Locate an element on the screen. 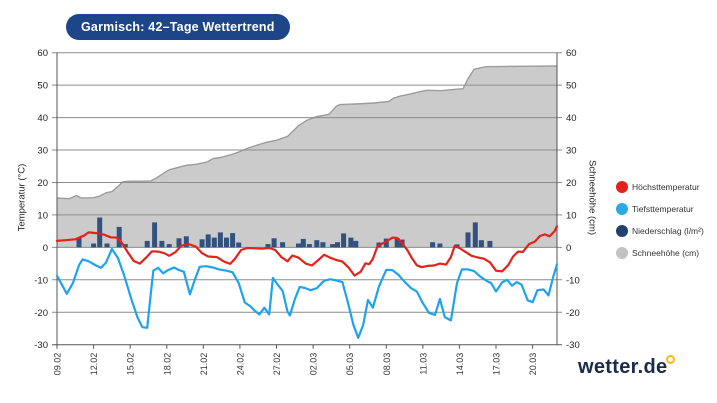  legend-label: Schneehöhe (cm) is located at coordinates (666, 253).